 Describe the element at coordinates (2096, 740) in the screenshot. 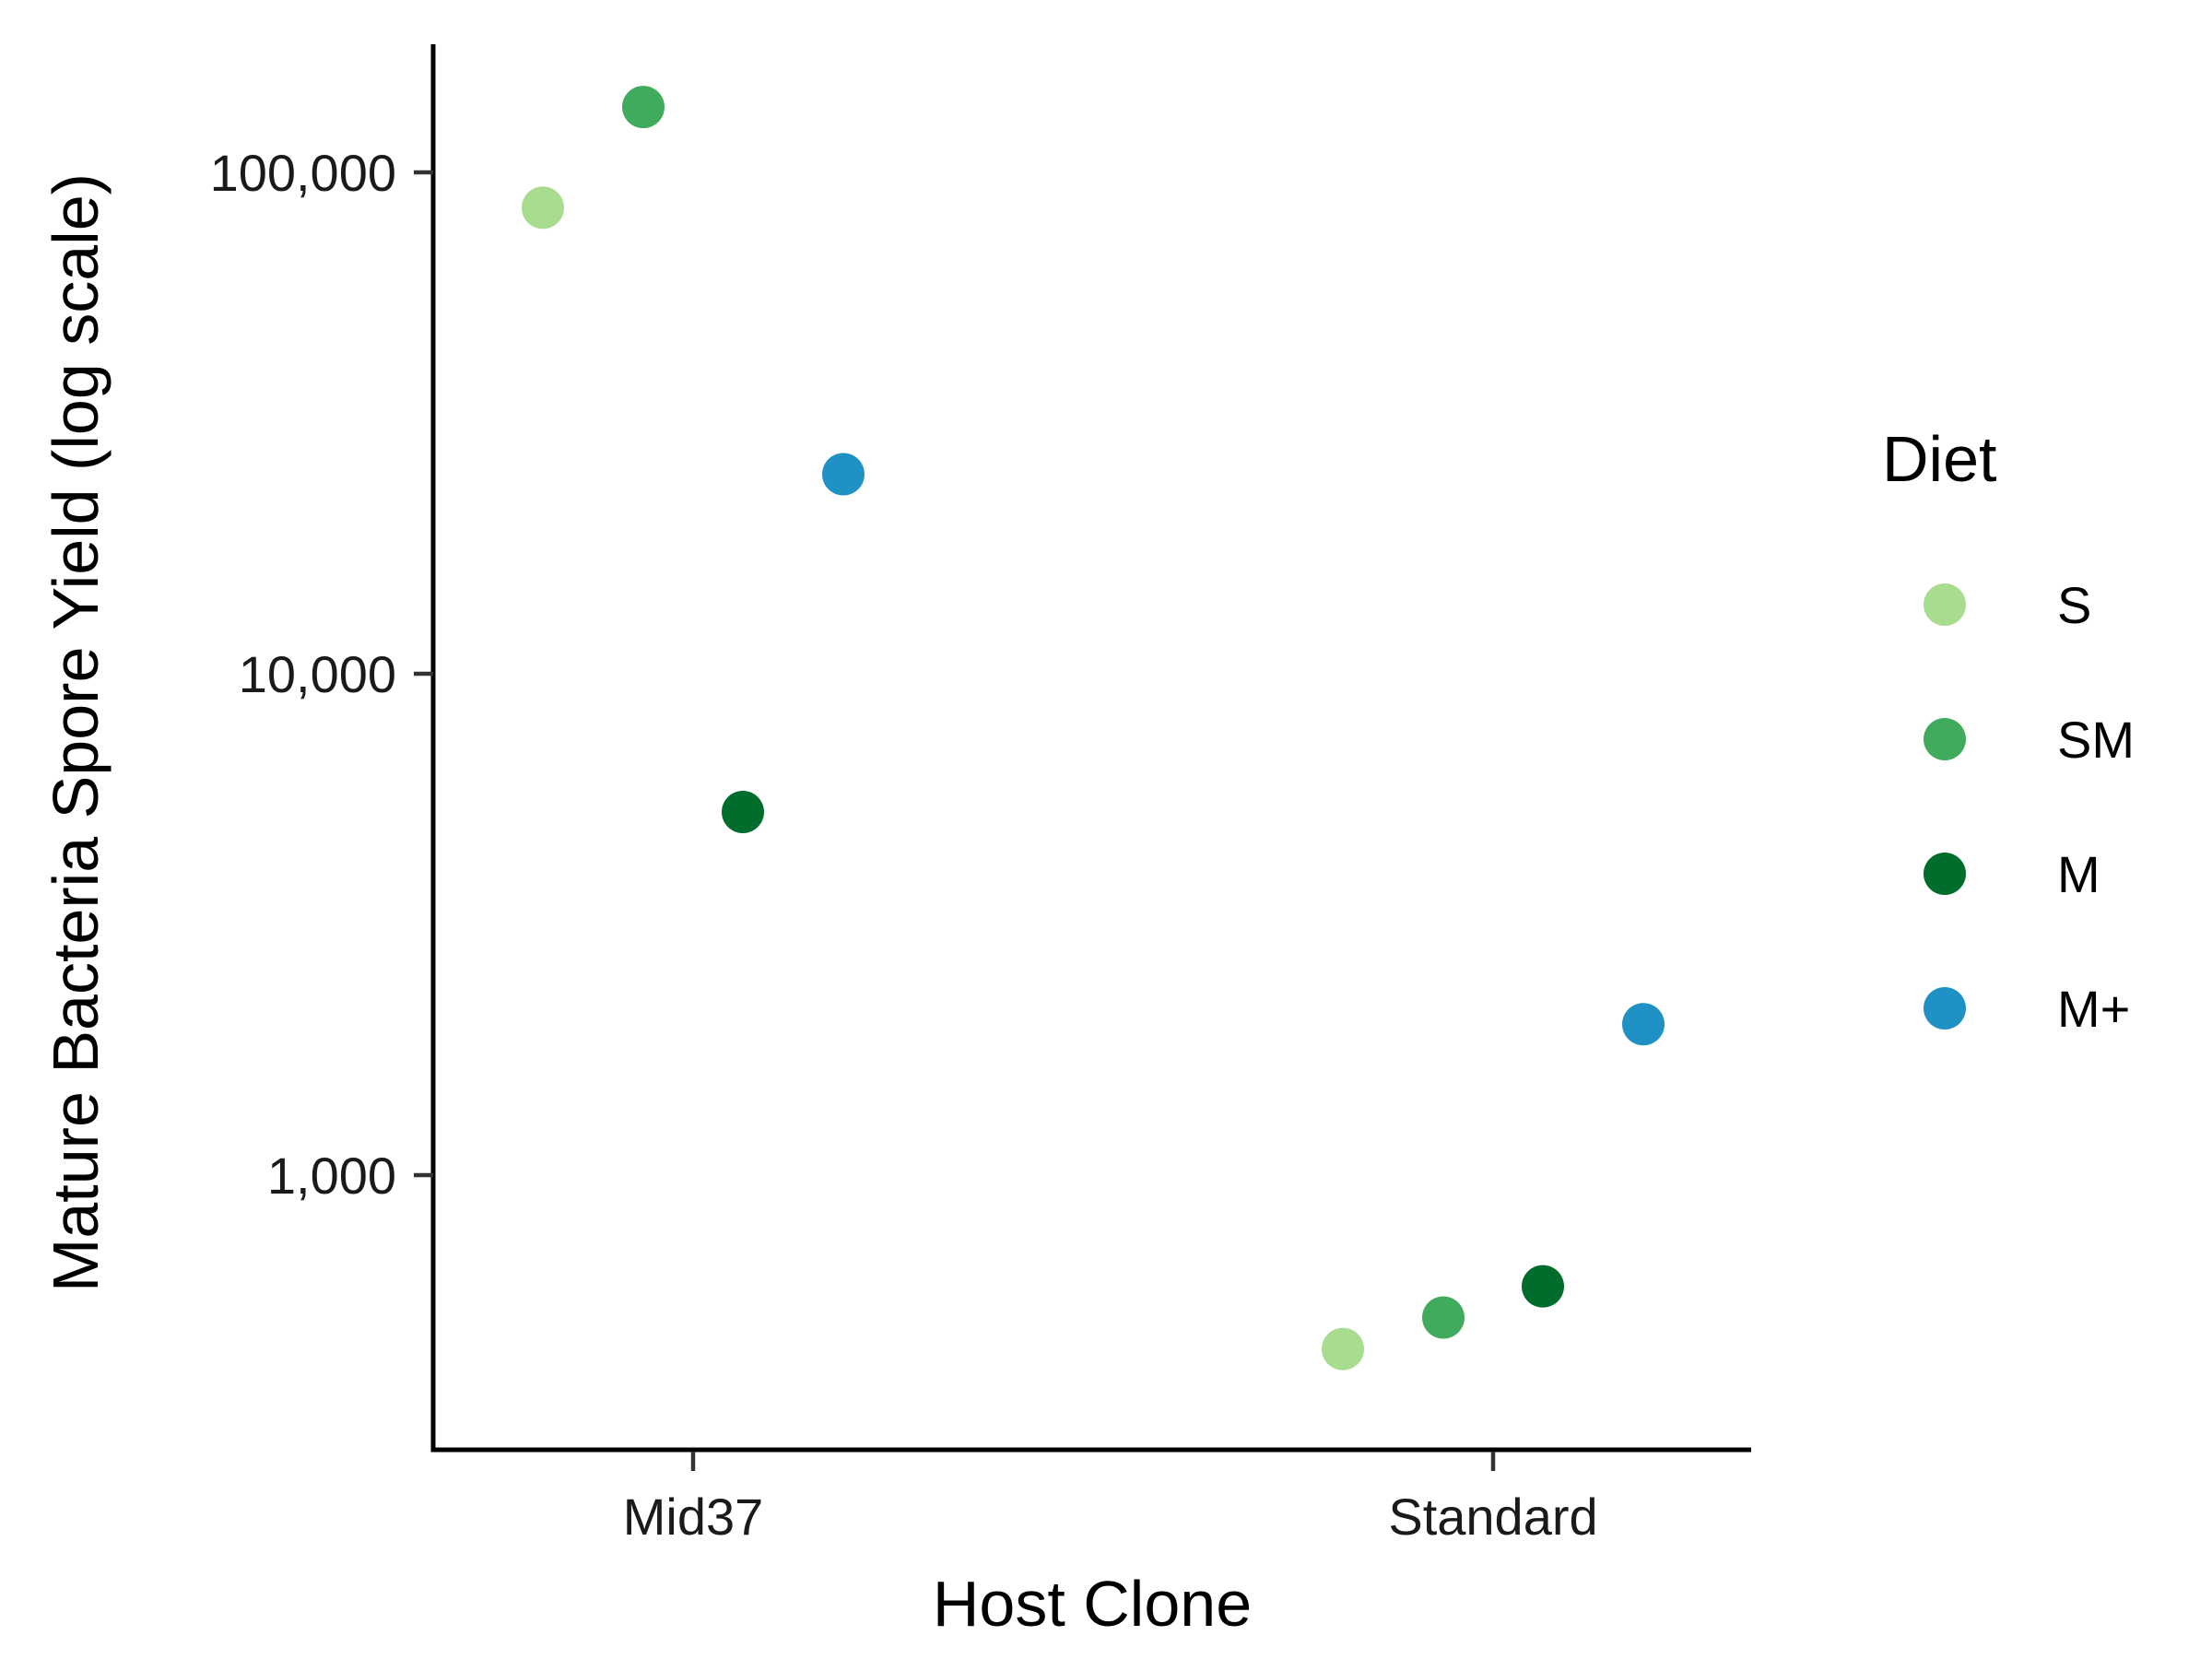

I see `legend-label: SM` at that location.